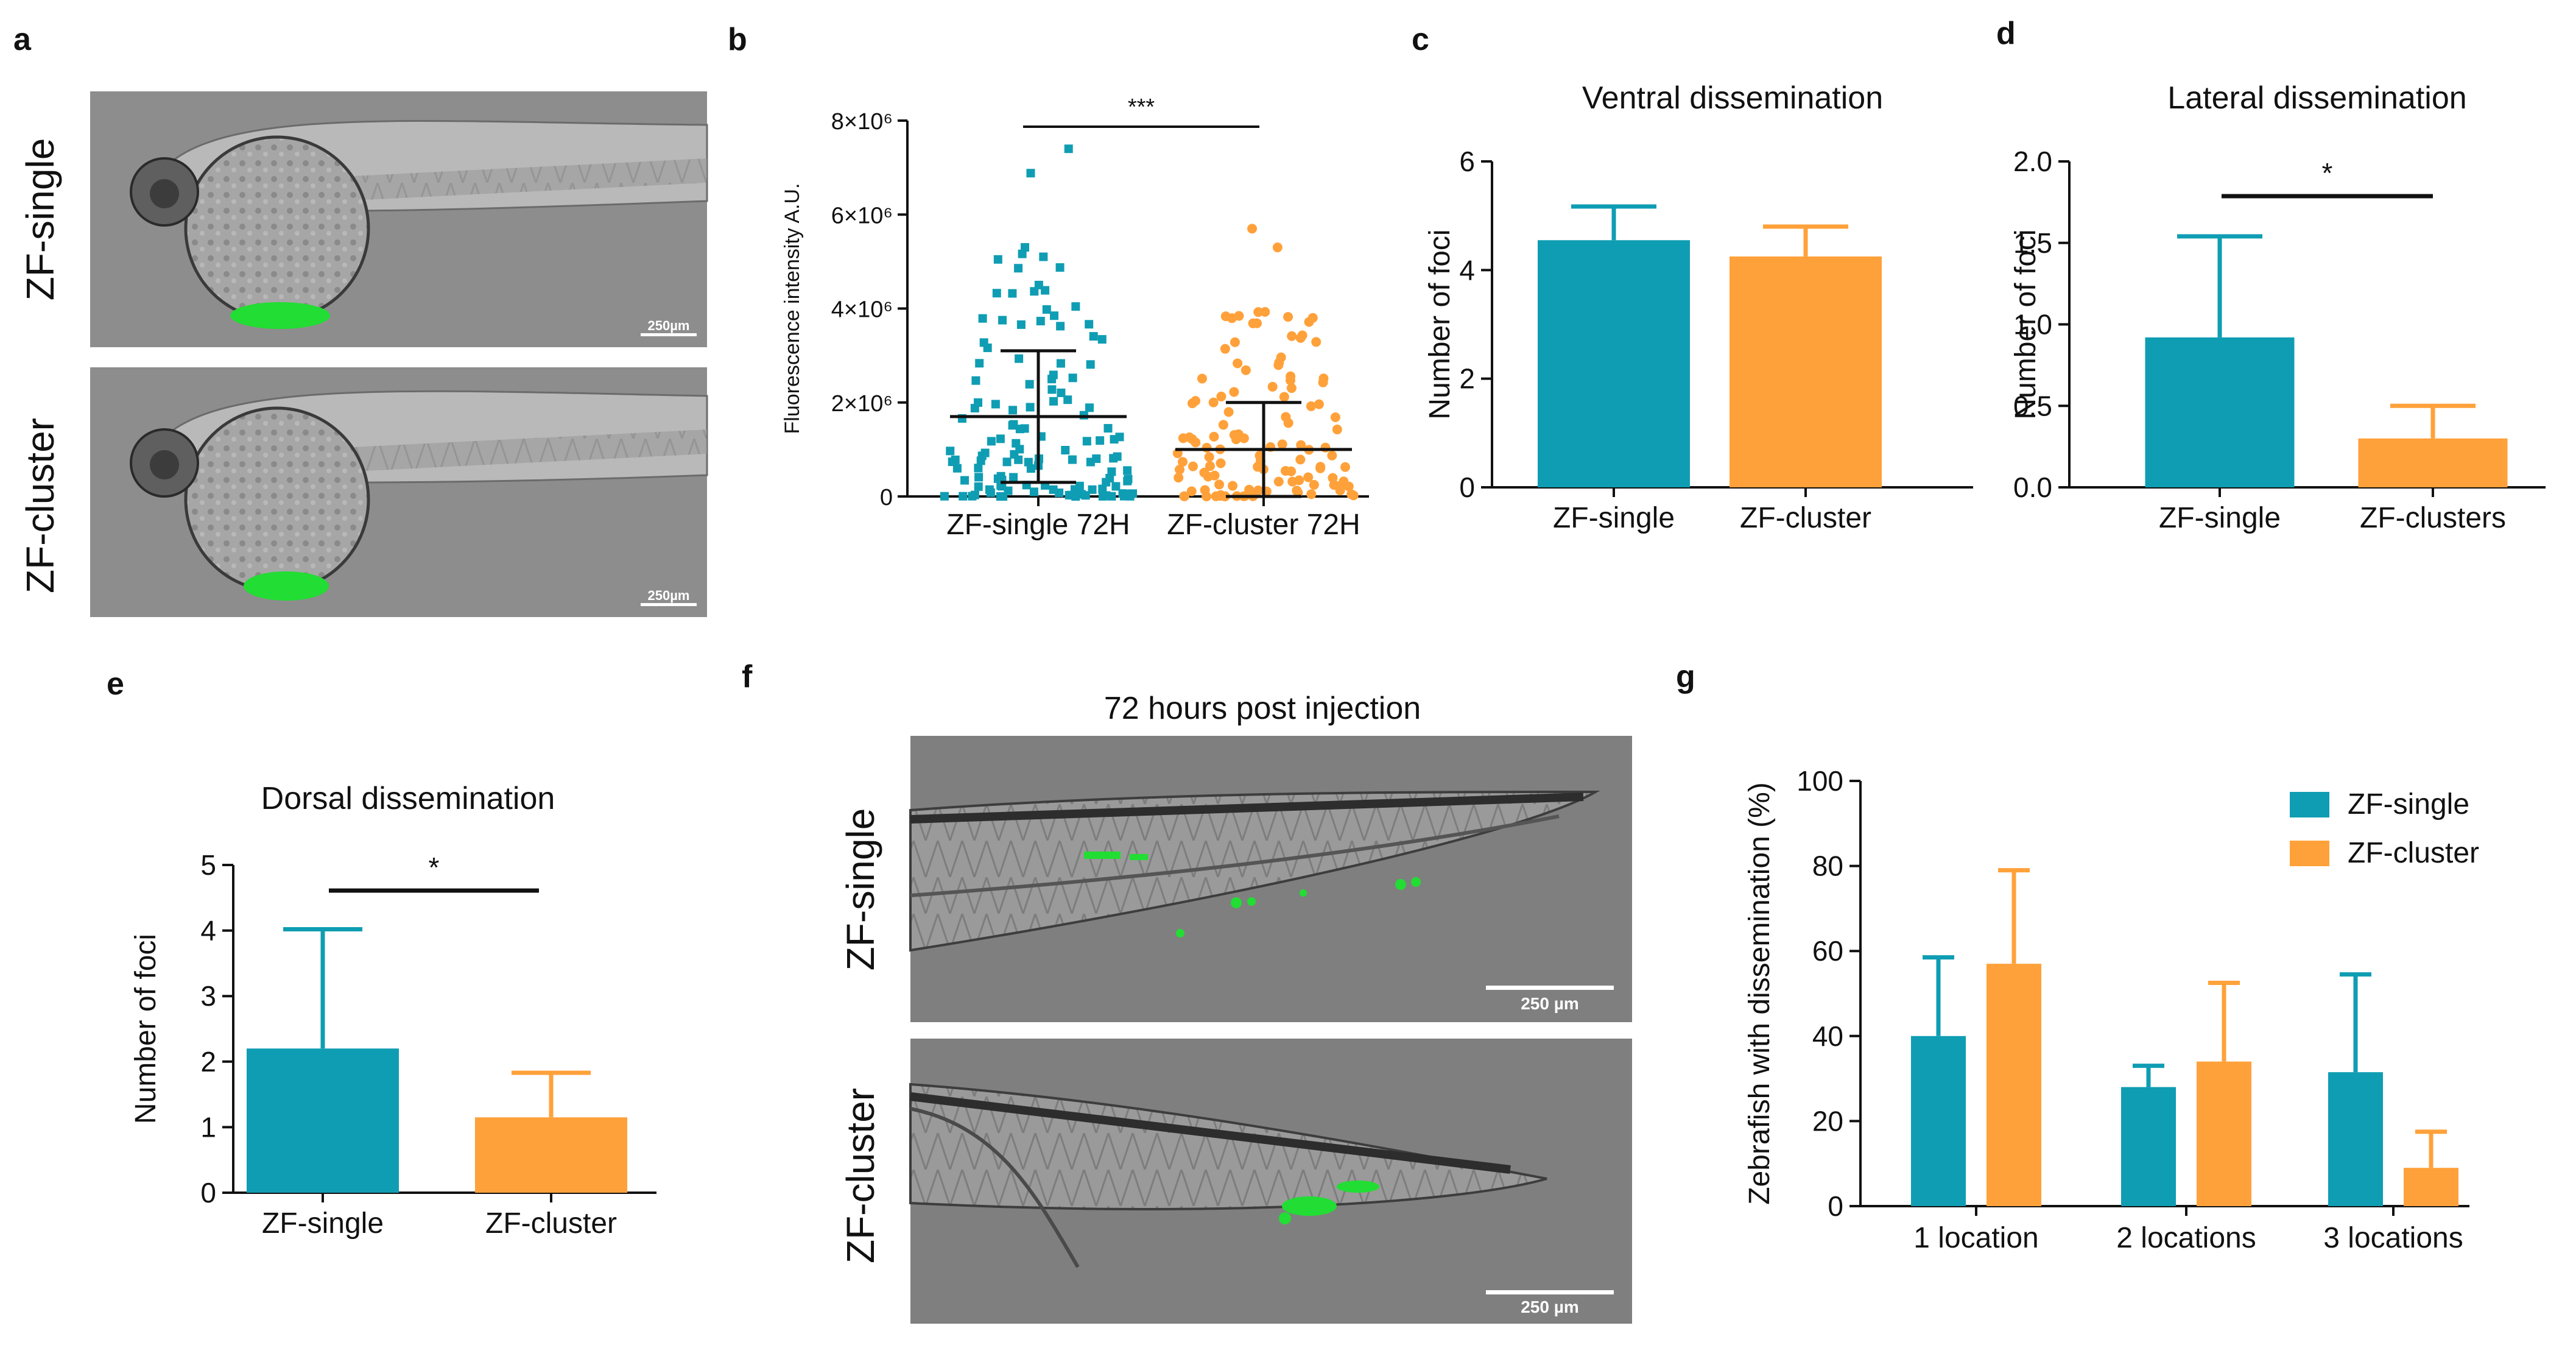  Describe the element at coordinates (2327, 173) in the screenshot. I see `significance-marker: *` at that location.